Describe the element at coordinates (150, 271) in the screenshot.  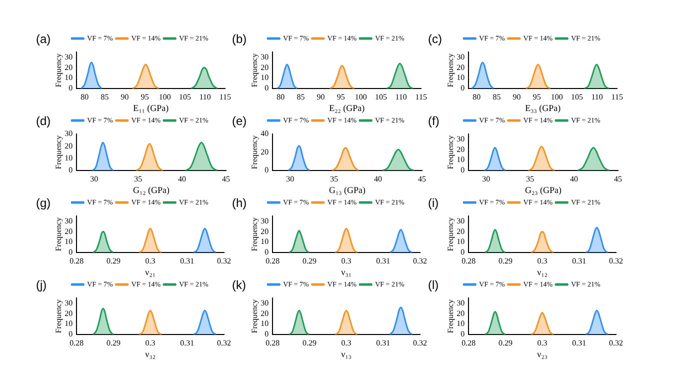
I see `x-axis-title: ν₂₁` at that location.